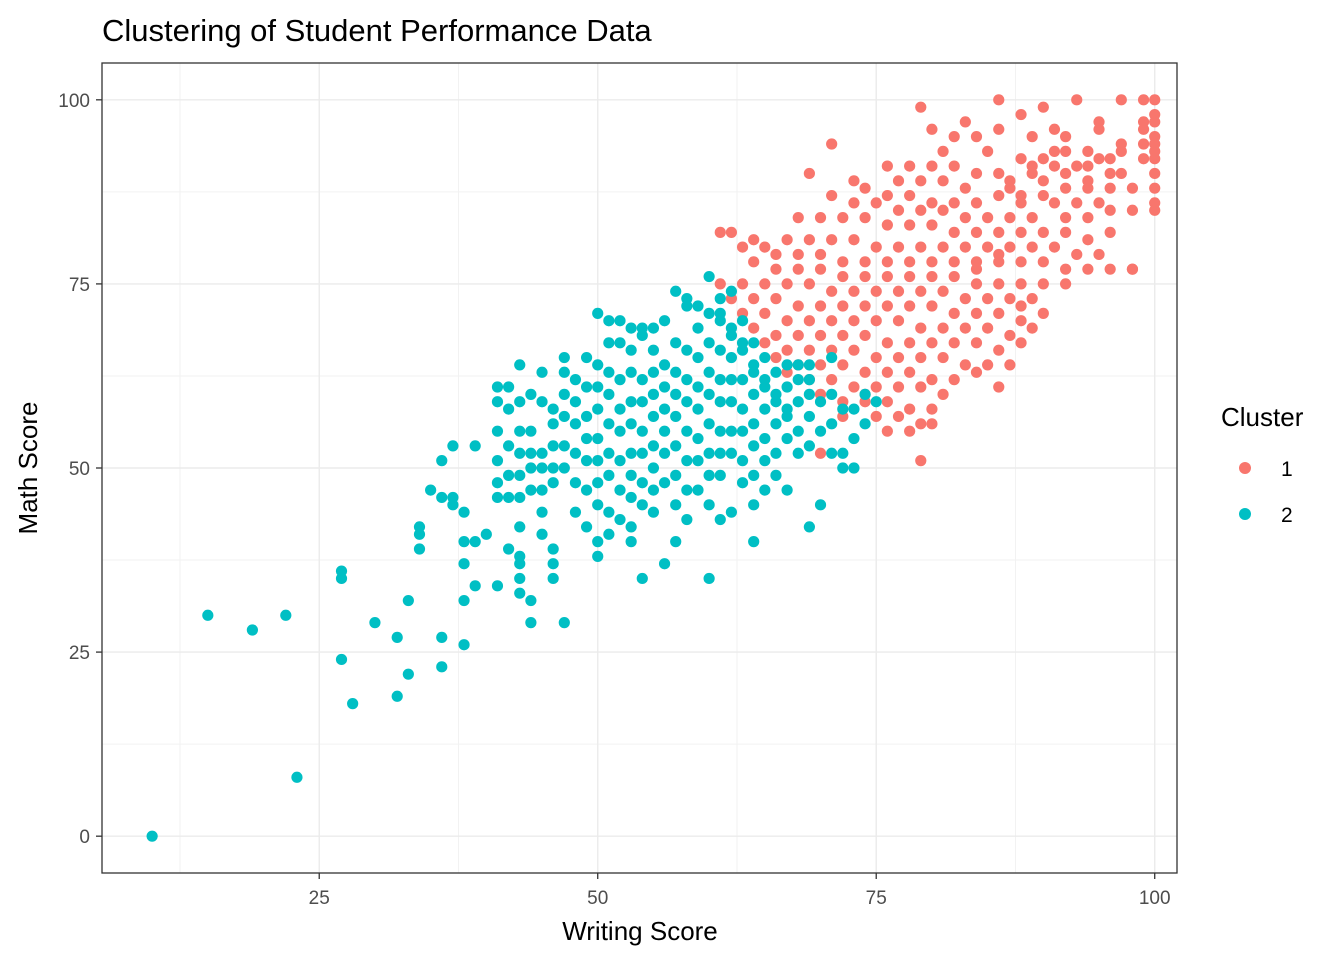 The image size is (1344, 960). I want to click on legend: Cluster 1 2, so click(1262, 464).